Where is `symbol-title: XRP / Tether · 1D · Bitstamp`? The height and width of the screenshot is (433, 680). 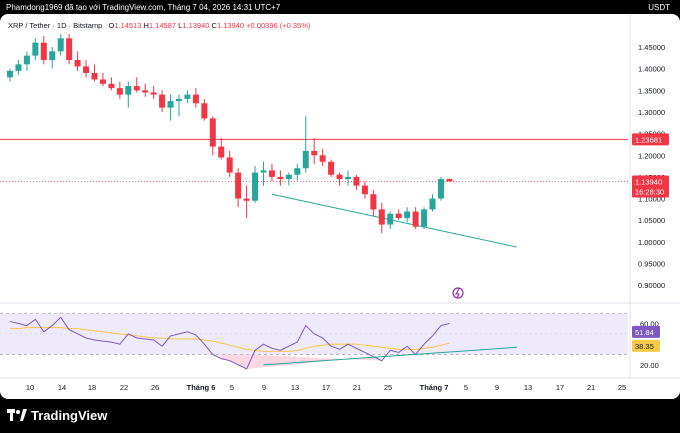
symbol-title: XRP / Tether · 1D · Bitstamp is located at coordinates (55, 25).